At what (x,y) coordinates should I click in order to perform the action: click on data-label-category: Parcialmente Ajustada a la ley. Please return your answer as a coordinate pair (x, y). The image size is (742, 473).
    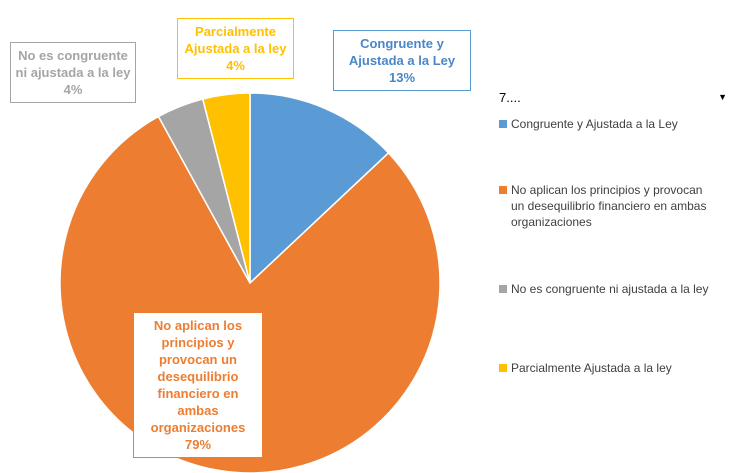
    Looking at the image, I should click on (235, 40).